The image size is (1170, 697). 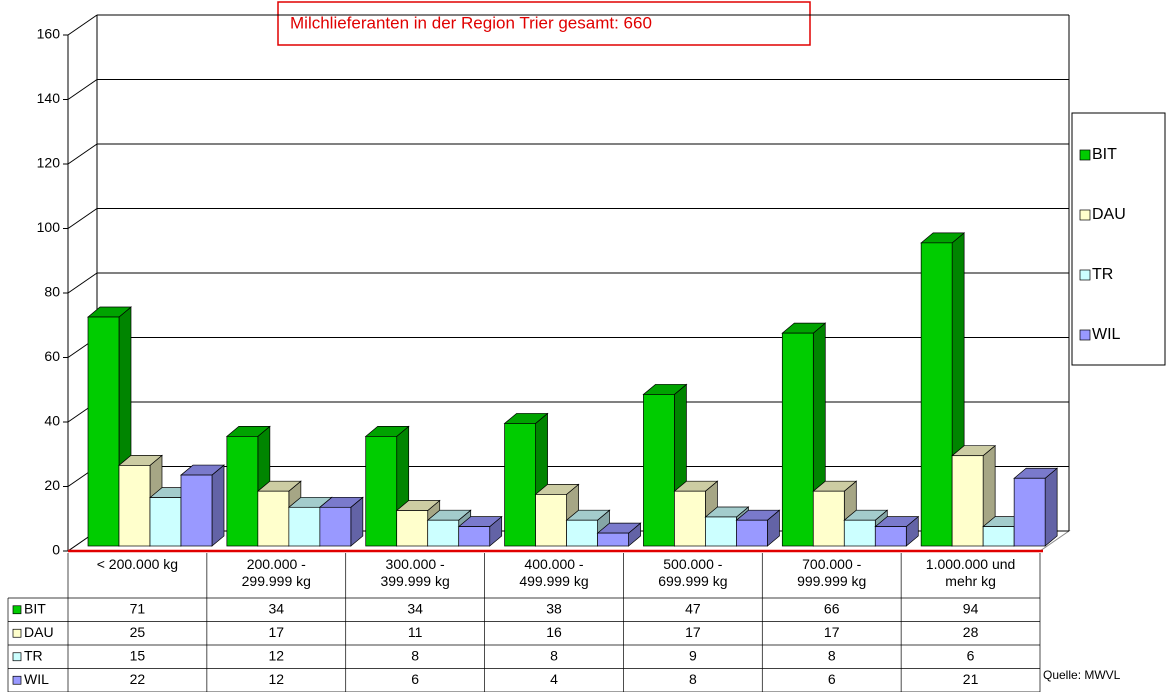 What do you see at coordinates (52, 356) in the screenshot?
I see `y-tick-label: 60` at bounding box center [52, 356].